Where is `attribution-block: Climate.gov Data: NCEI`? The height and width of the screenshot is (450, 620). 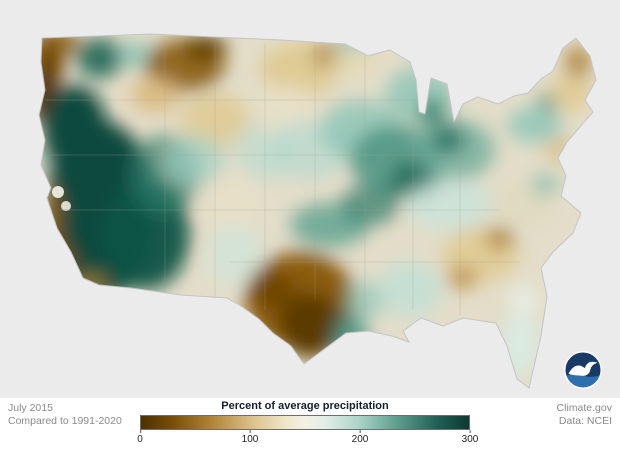 attribution-block: Climate.gov Data: NCEI is located at coordinates (584, 415).